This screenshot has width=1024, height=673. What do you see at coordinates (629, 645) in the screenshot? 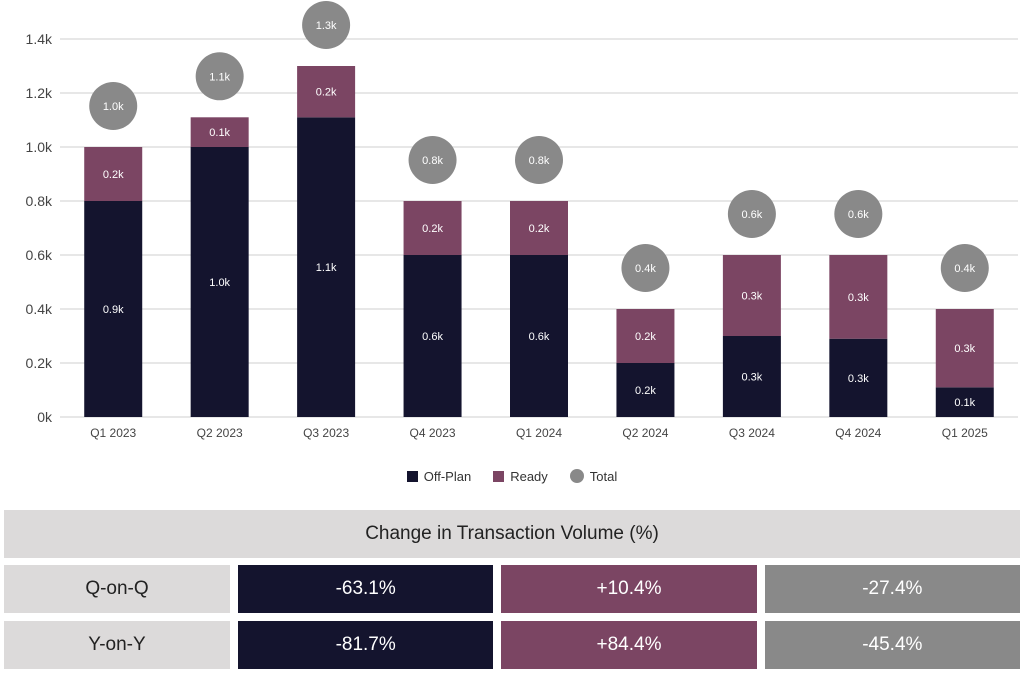
I see `cell-y-on-y-ready: +84.4%` at bounding box center [629, 645].